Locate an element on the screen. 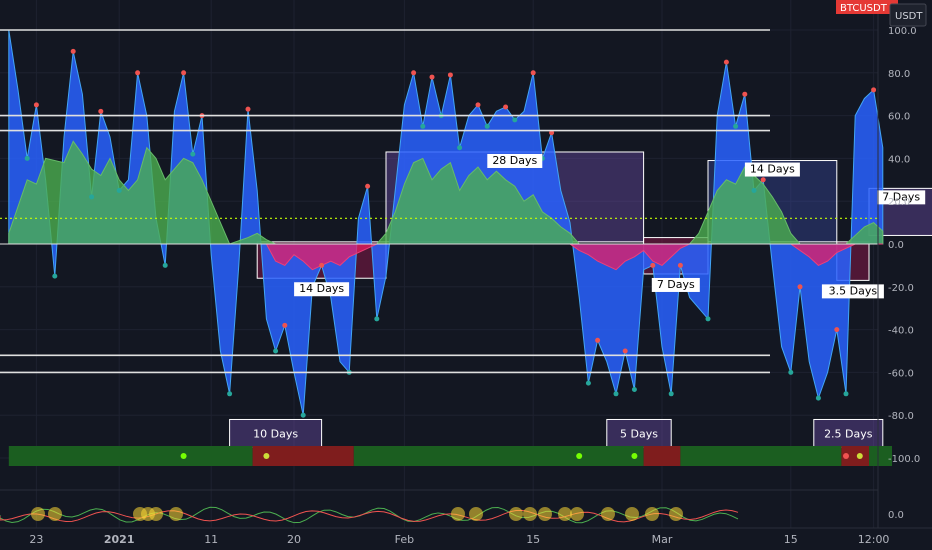  sub-panel-tick: 0.0 is located at coordinates (896, 515).